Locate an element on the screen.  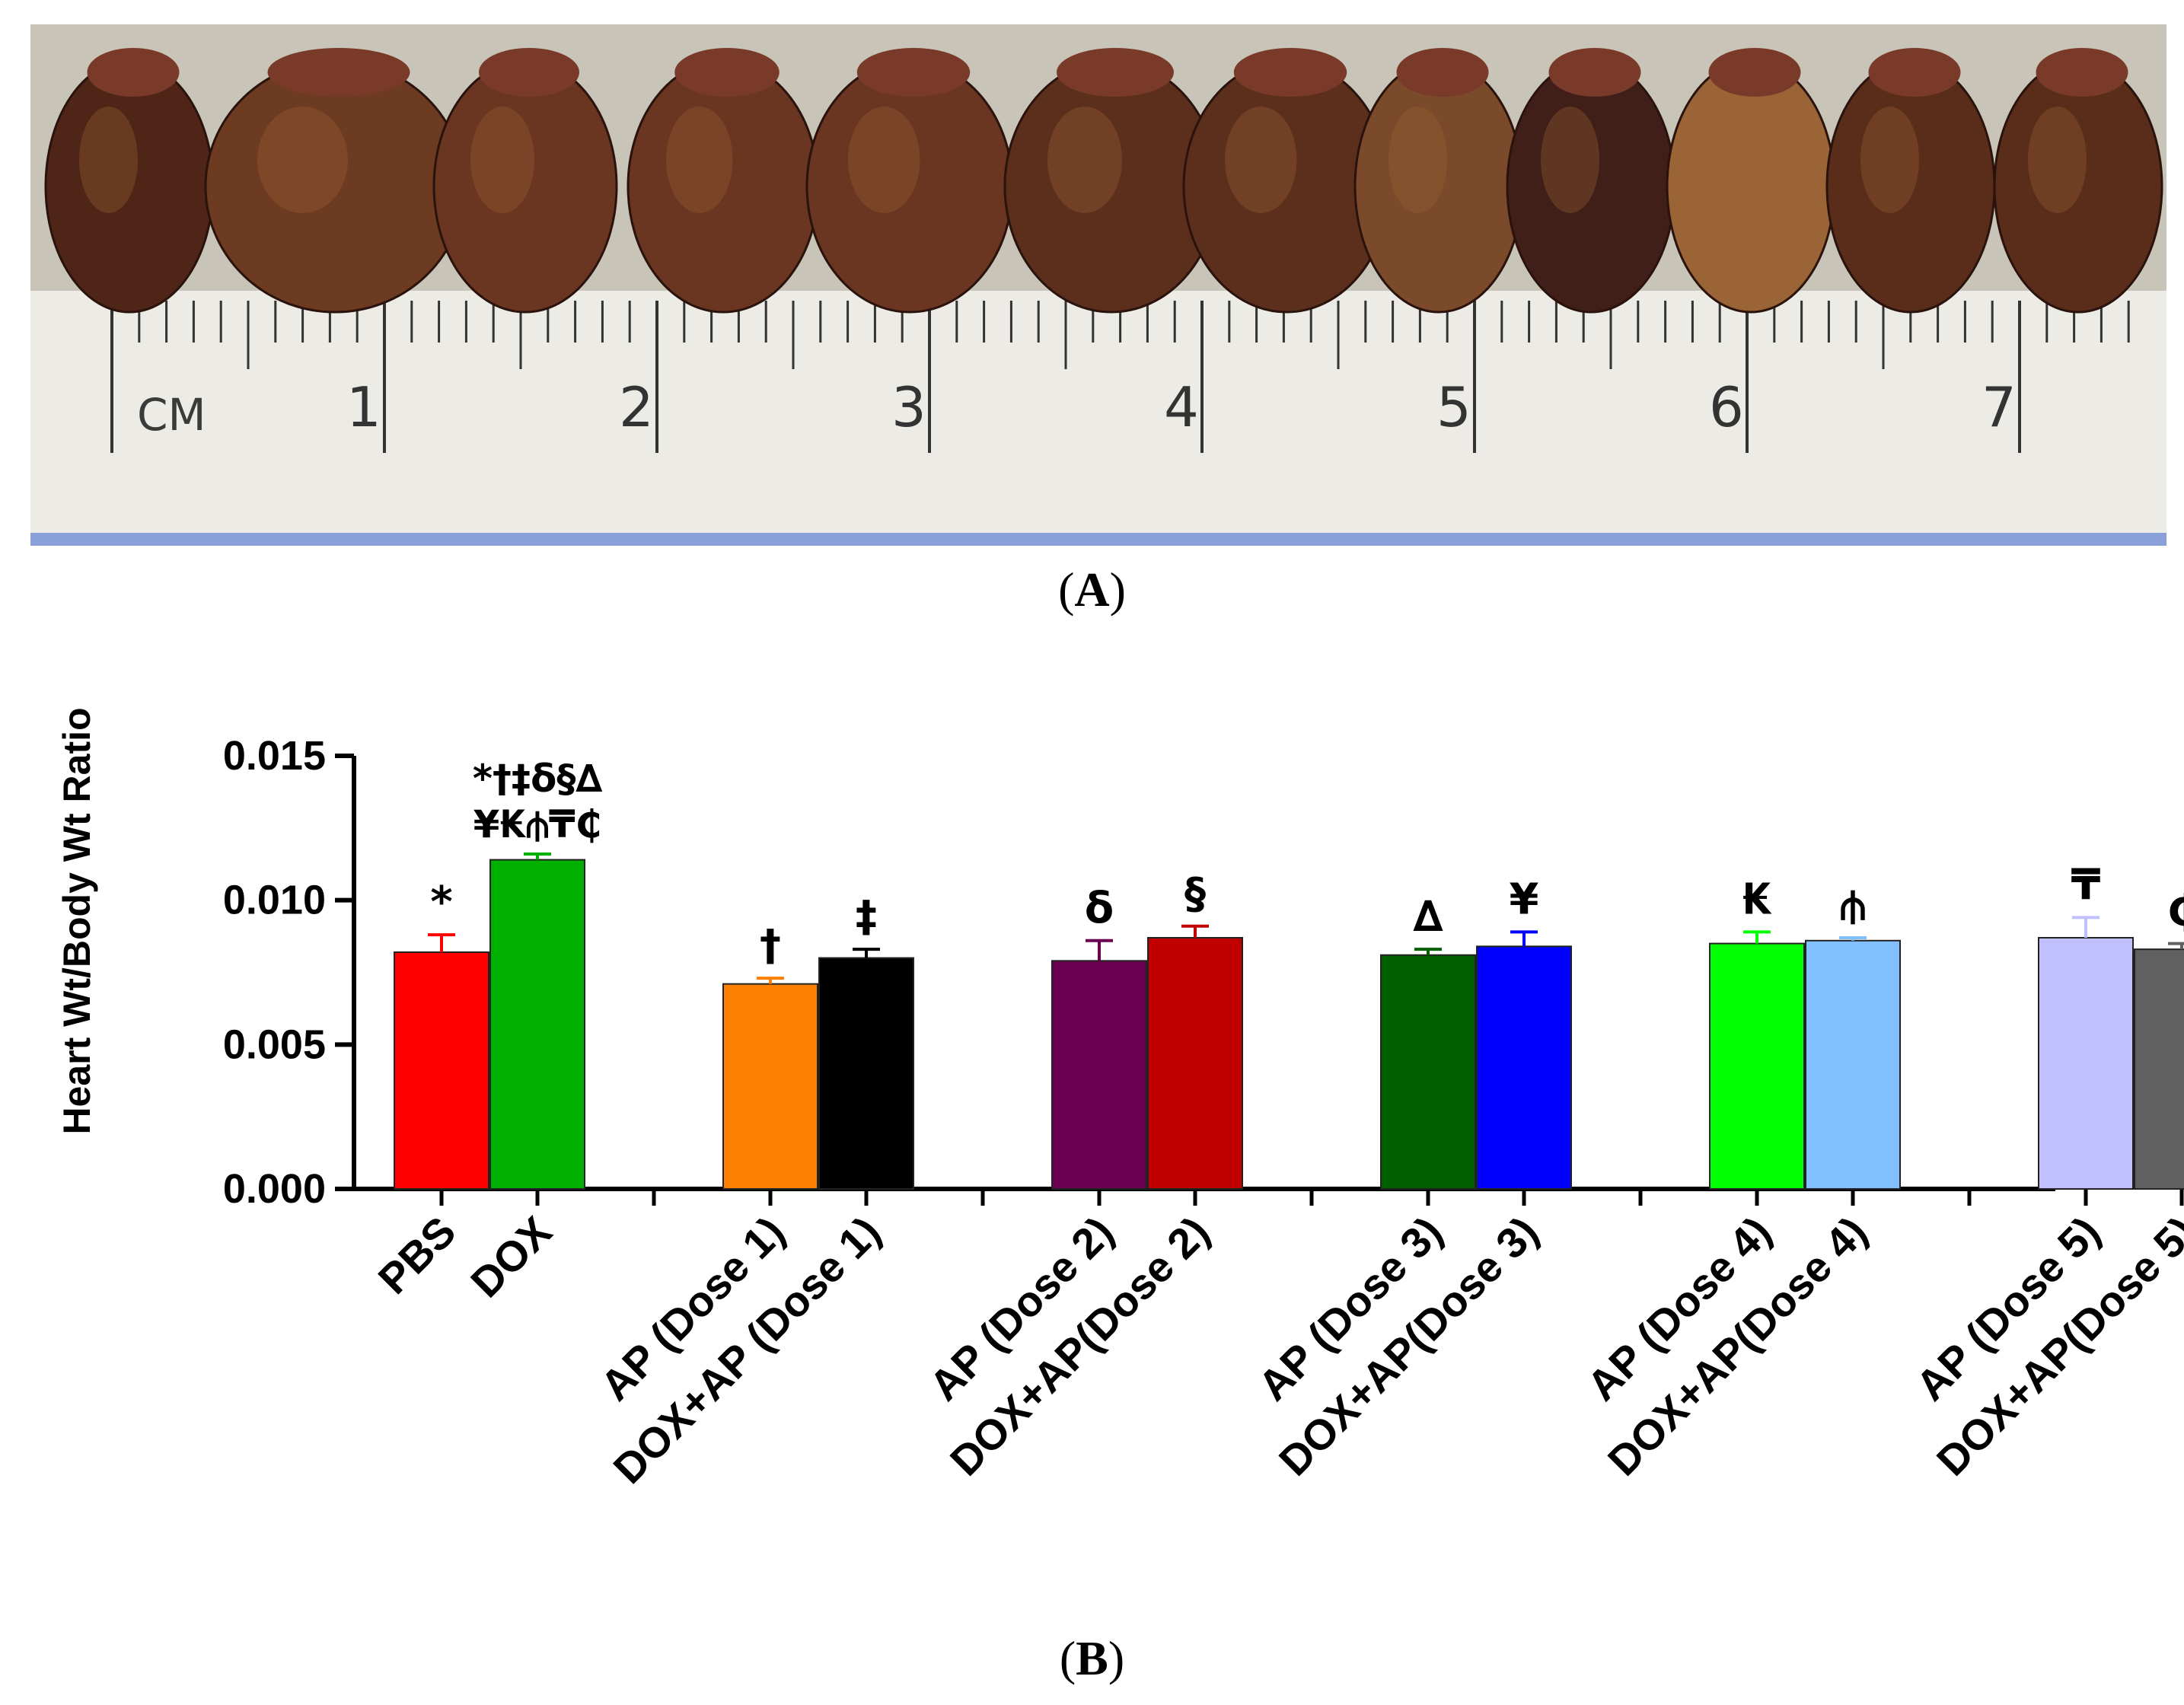
ruler-edge is located at coordinates (1098, 539).